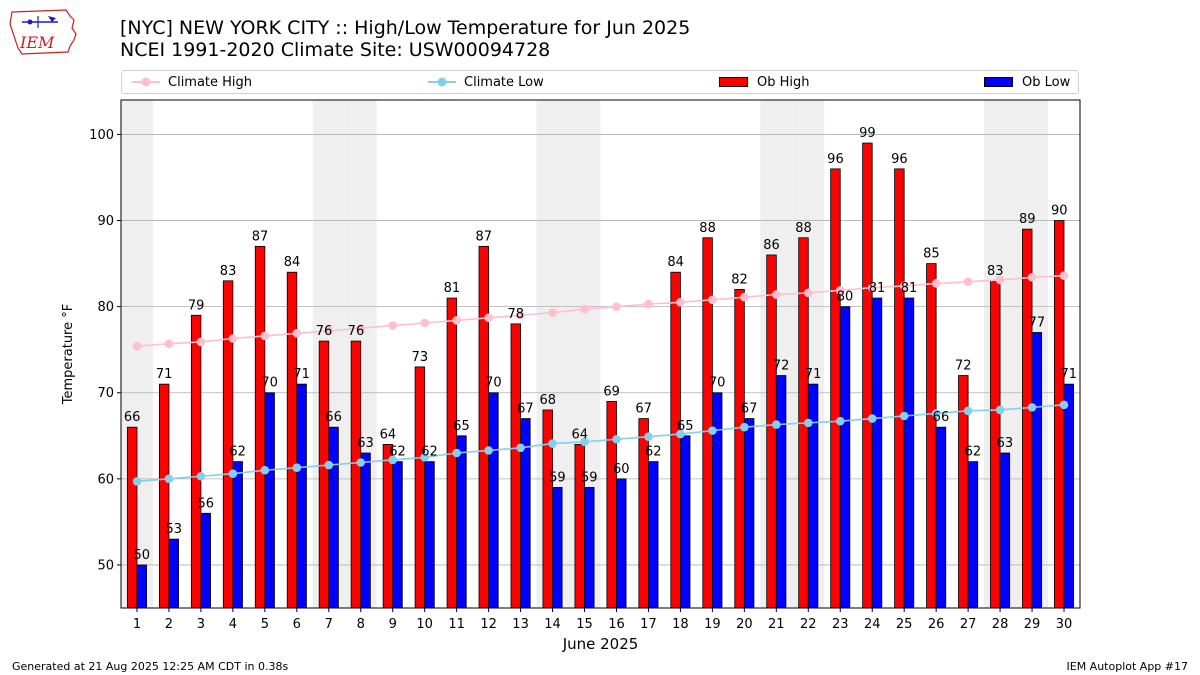  What do you see at coordinates (146, 82) in the screenshot?
I see `climate-high-line-icon` at bounding box center [146, 82].